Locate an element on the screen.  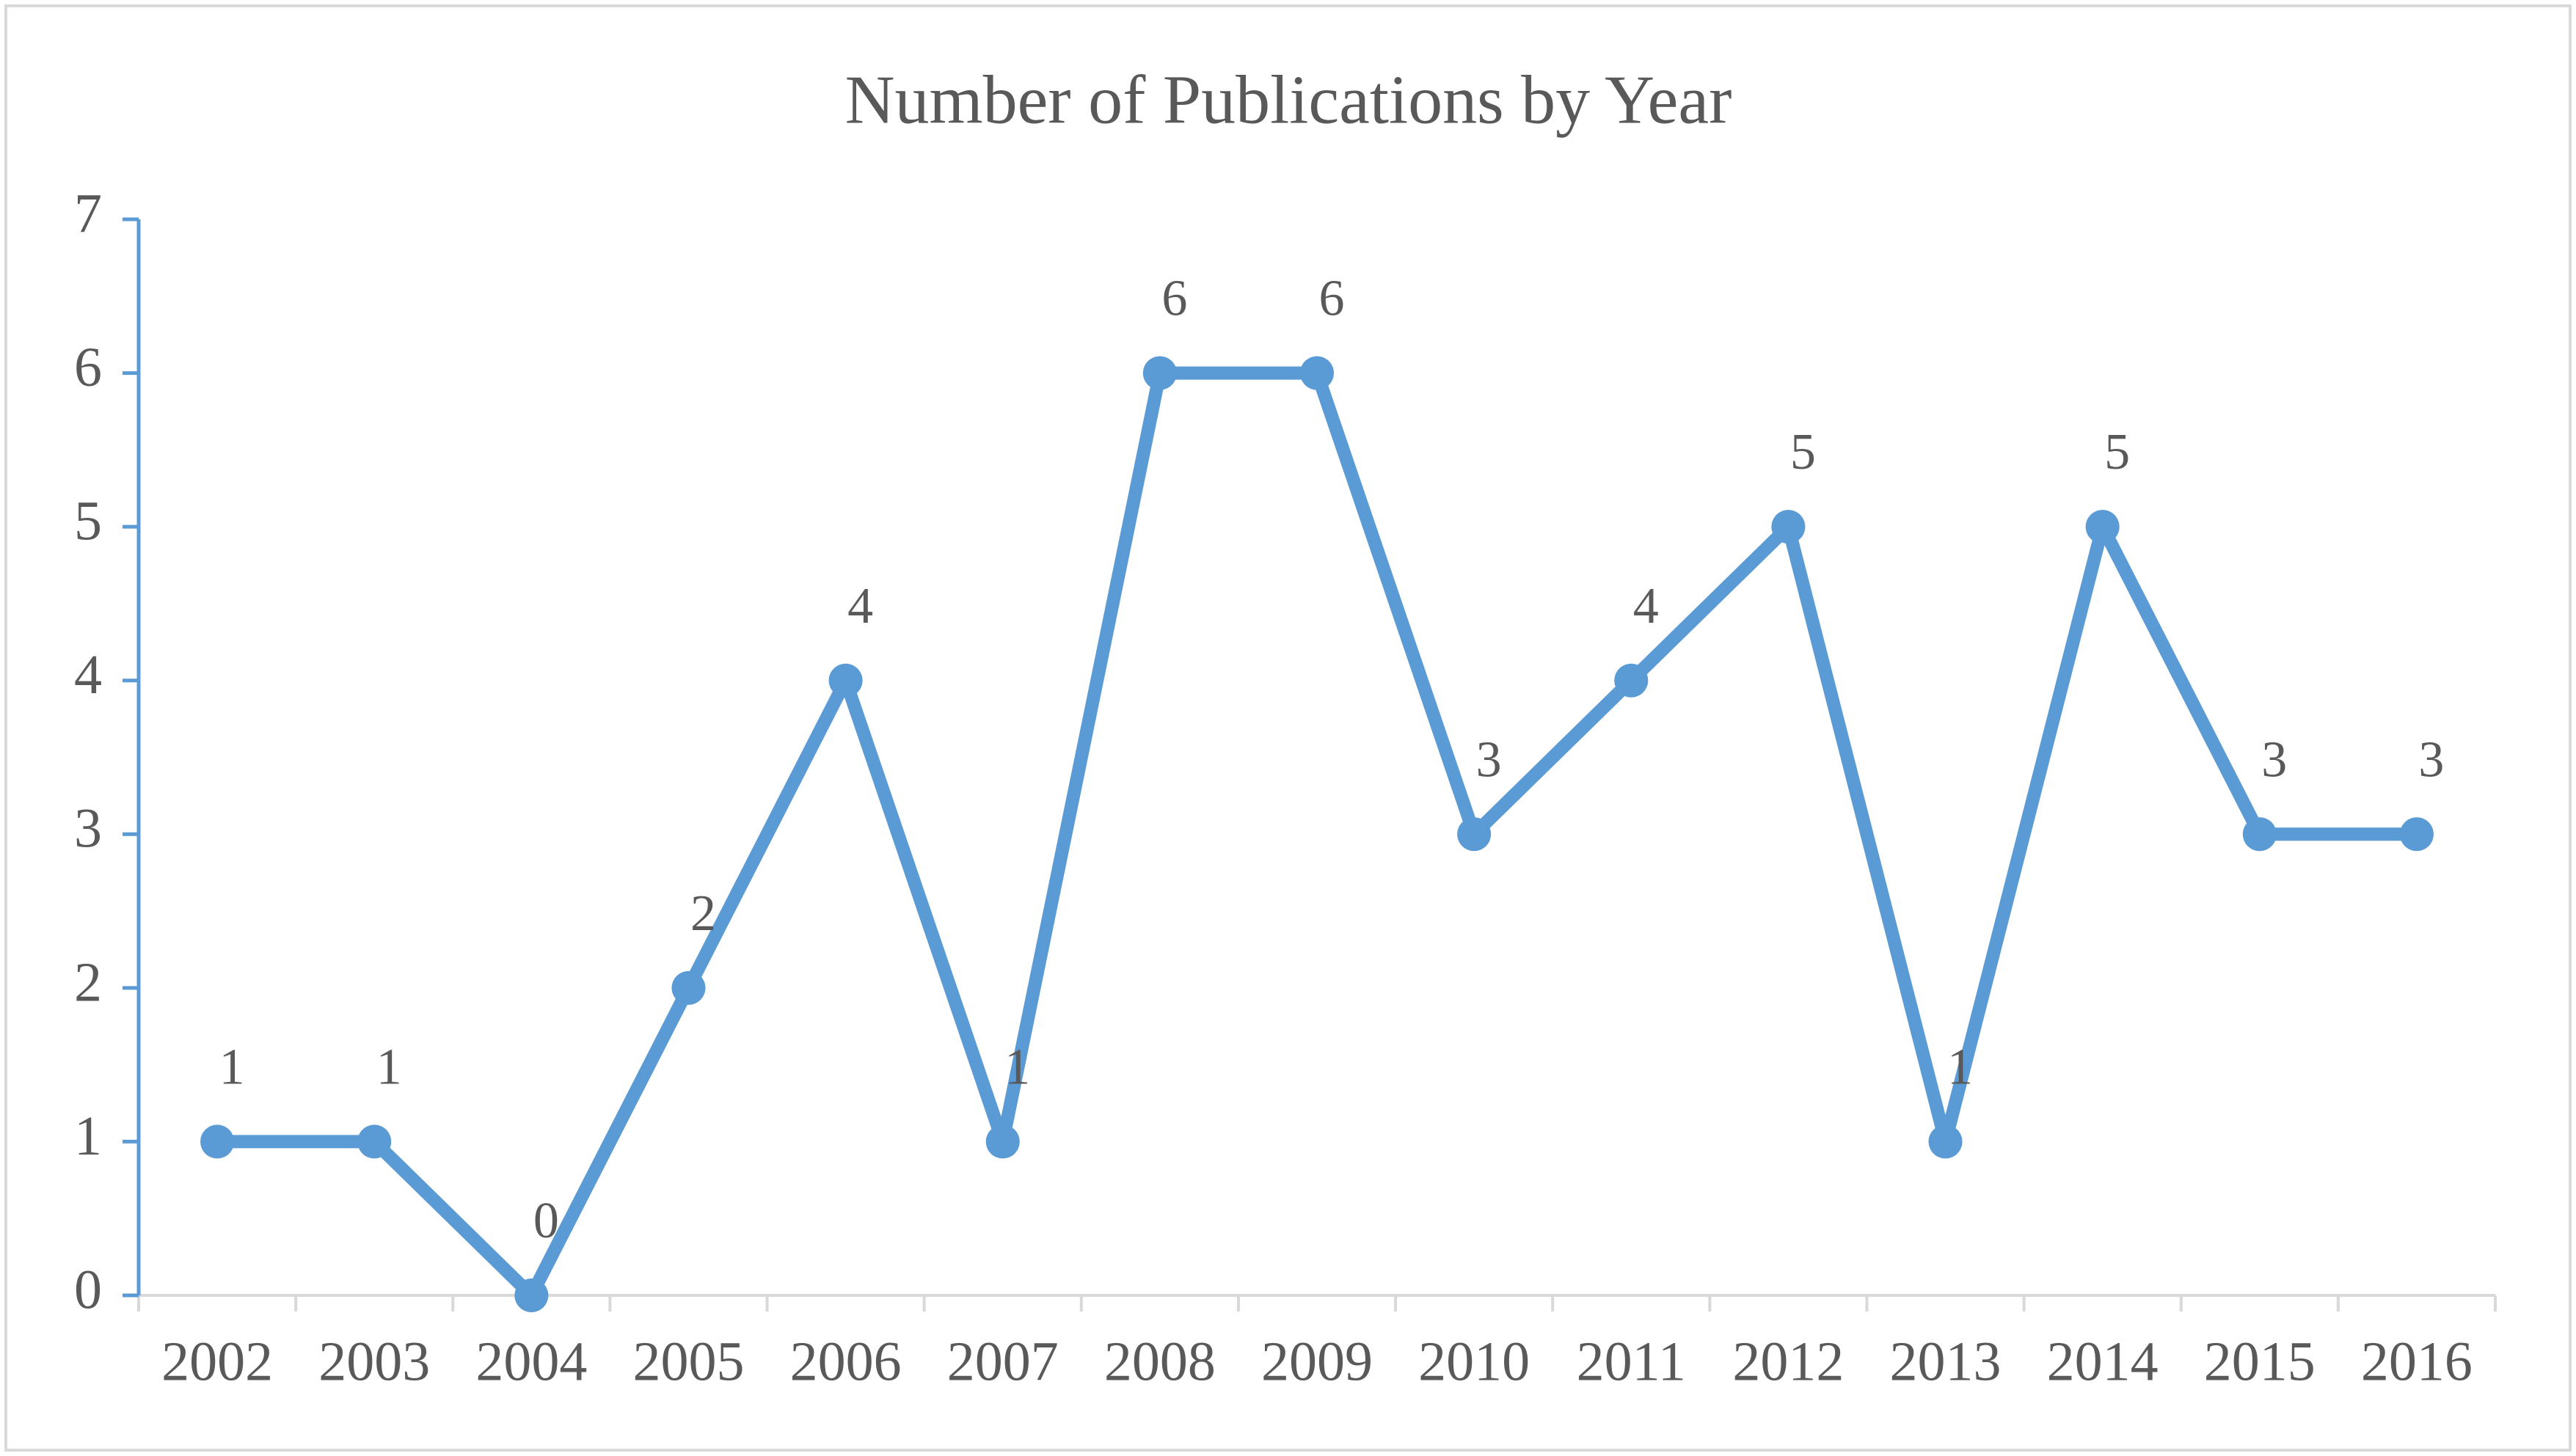
x-tick-label: 2004 is located at coordinates (531, 1362).